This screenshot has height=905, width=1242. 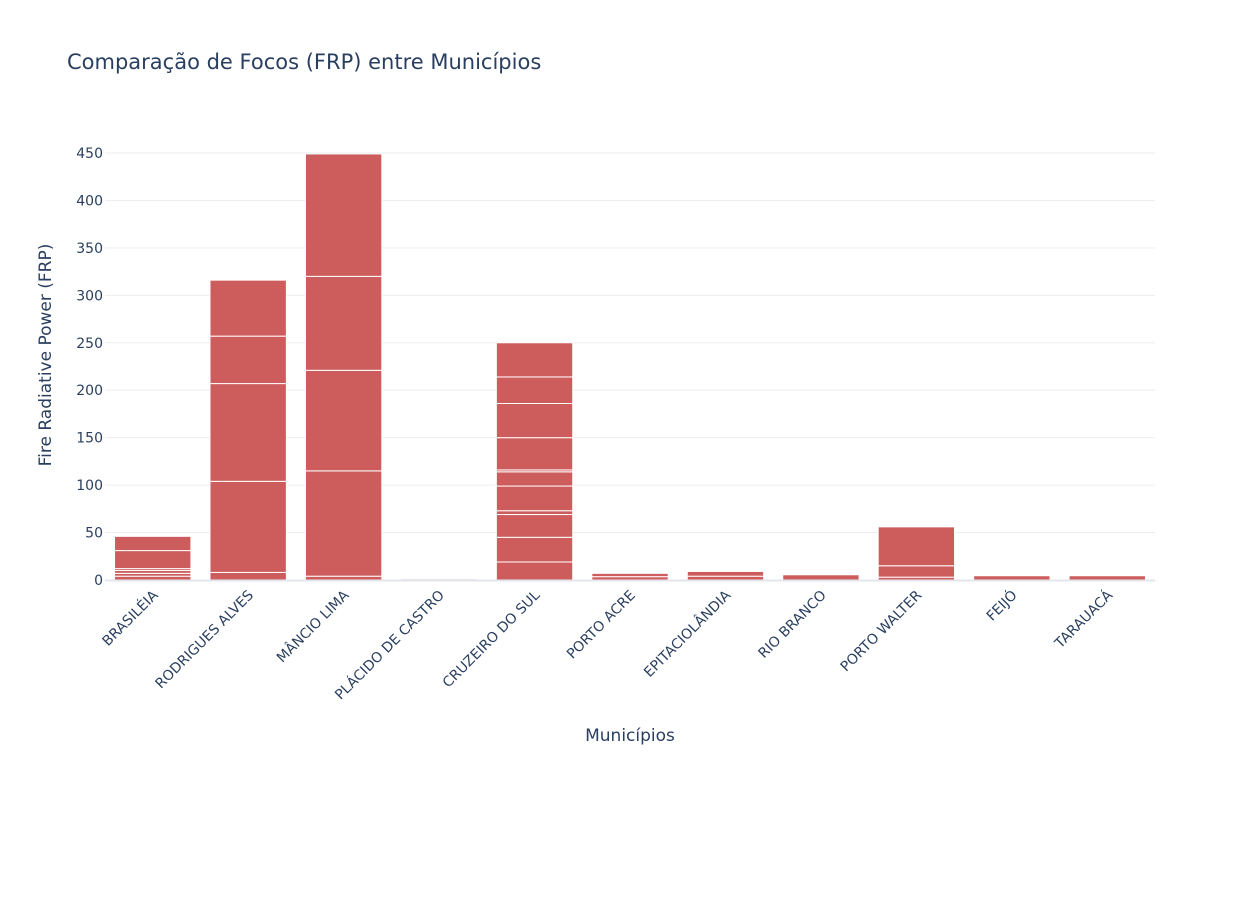 I want to click on y-tick-label: 350, so click(x=89, y=249).